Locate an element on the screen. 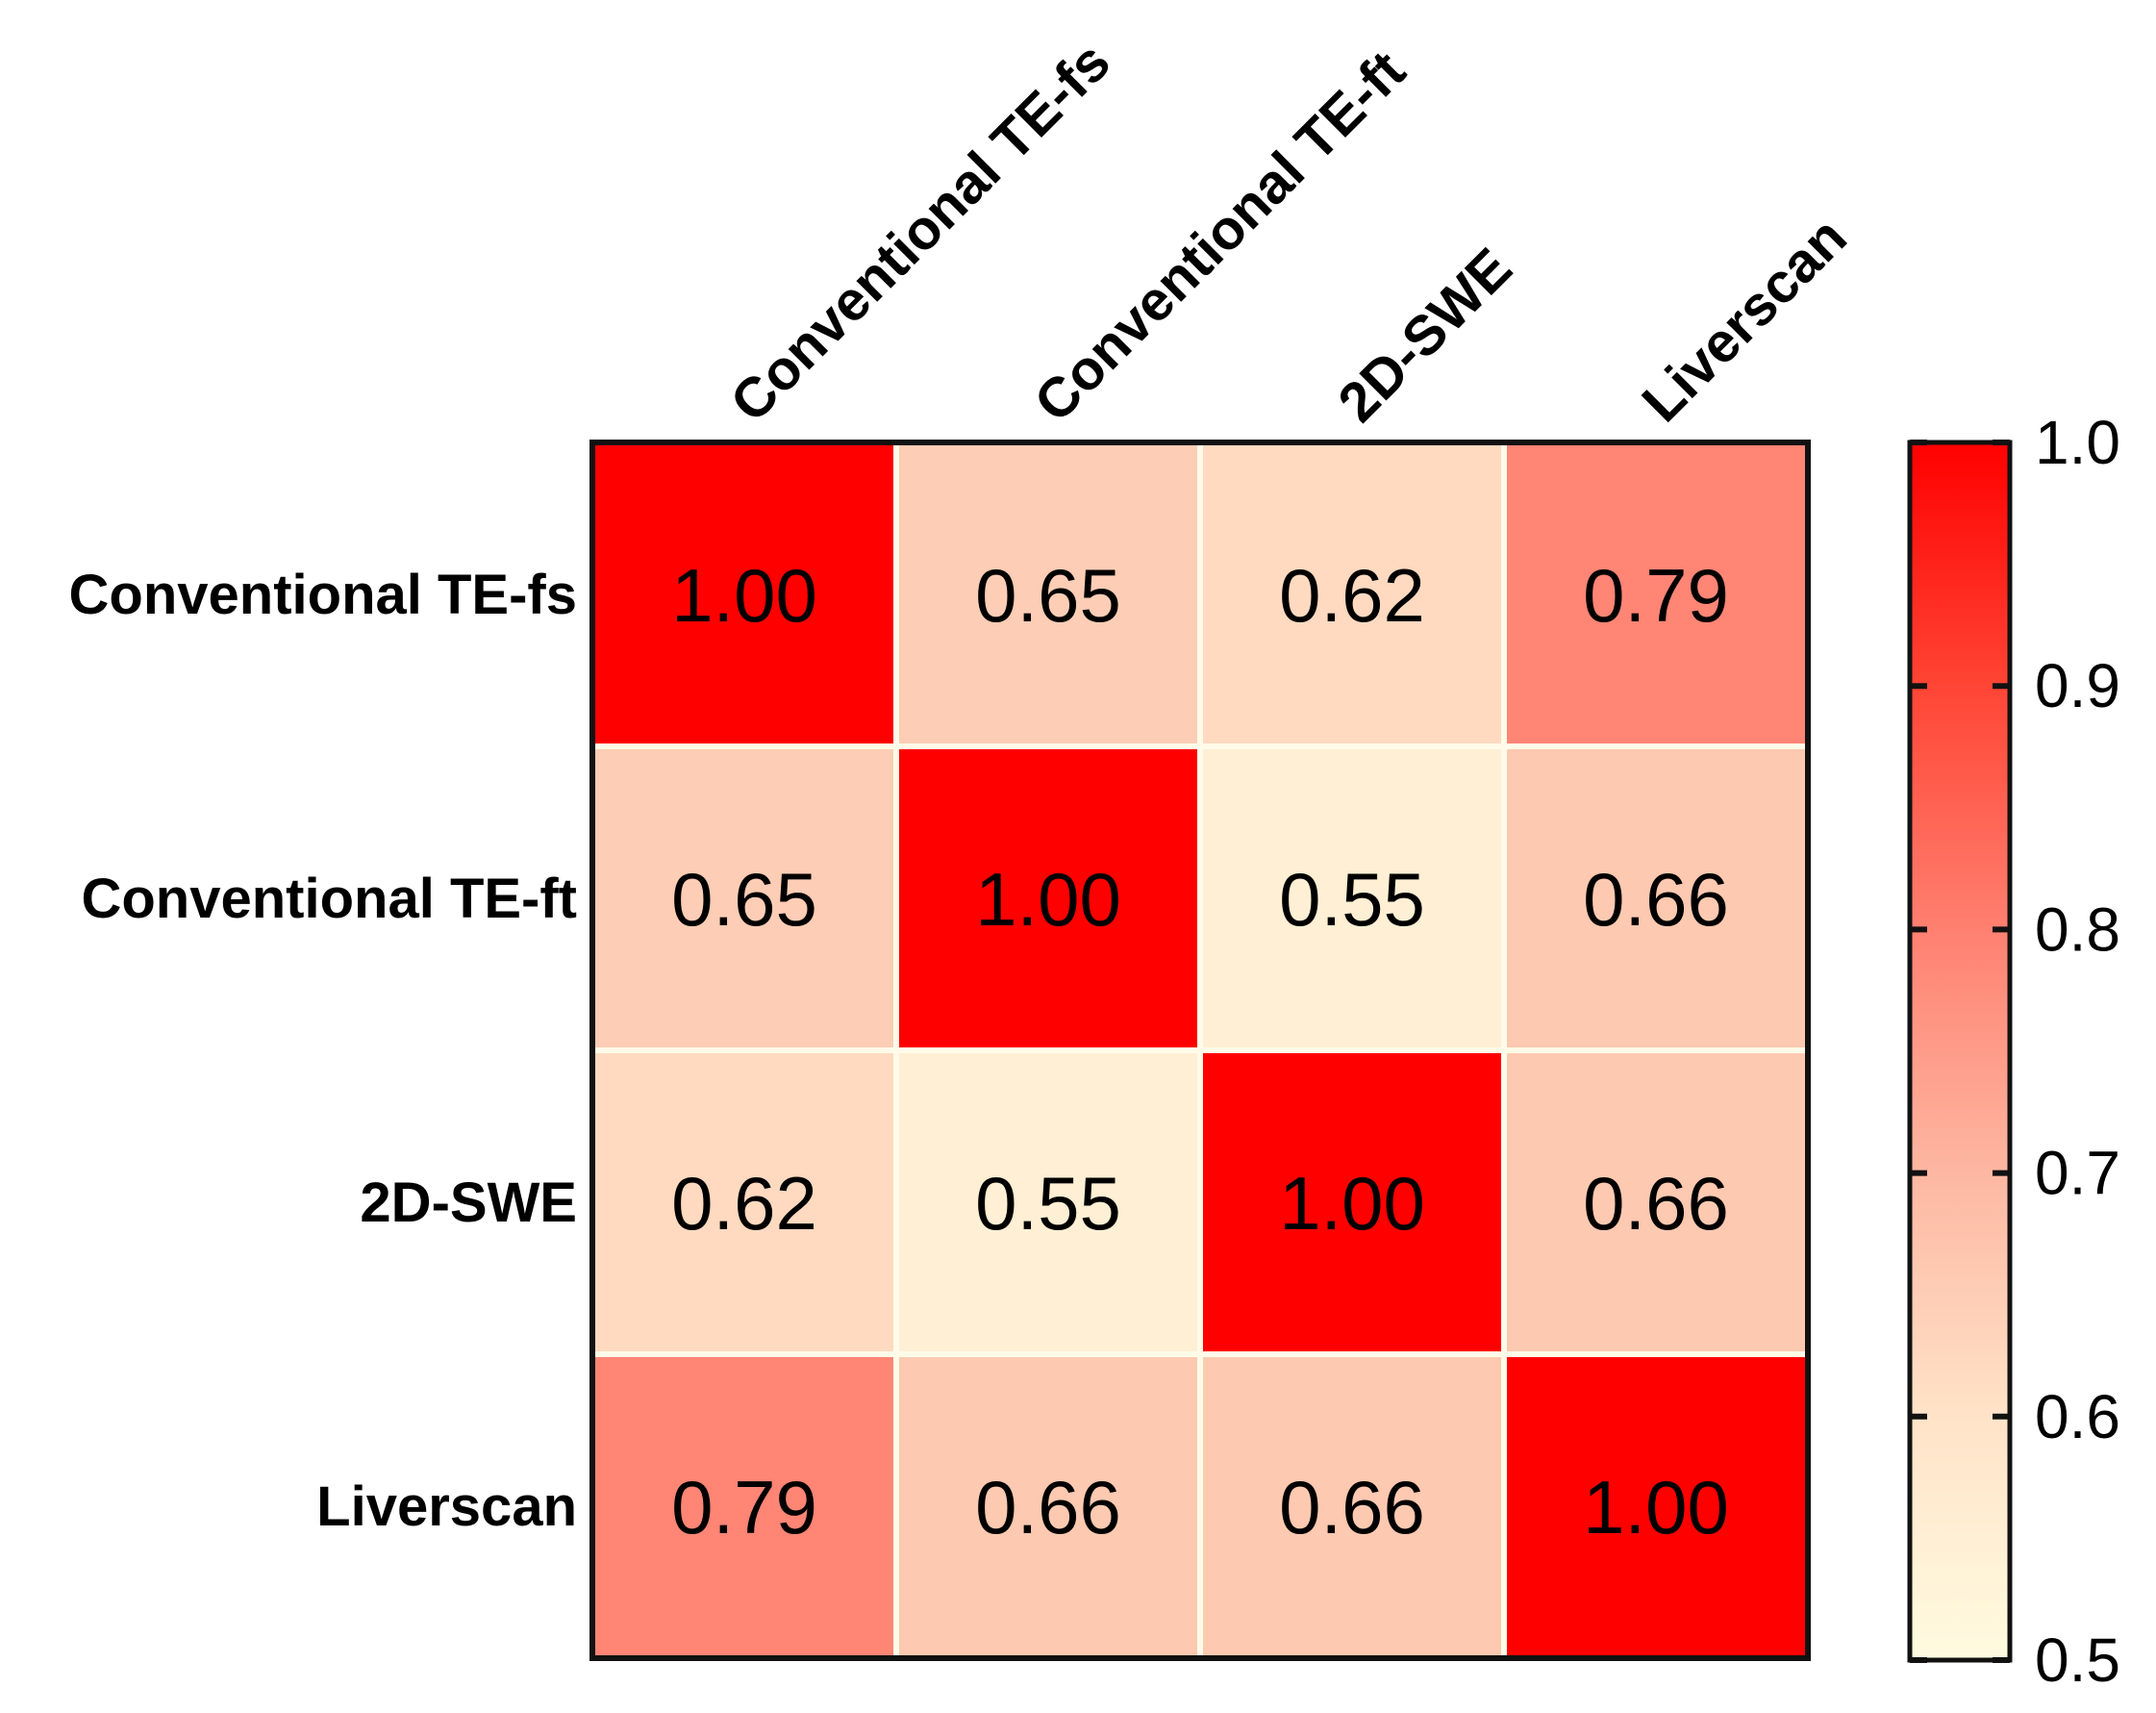 The height and width of the screenshot is (1713, 2156). row-label: Liverscan is located at coordinates (446, 1506).